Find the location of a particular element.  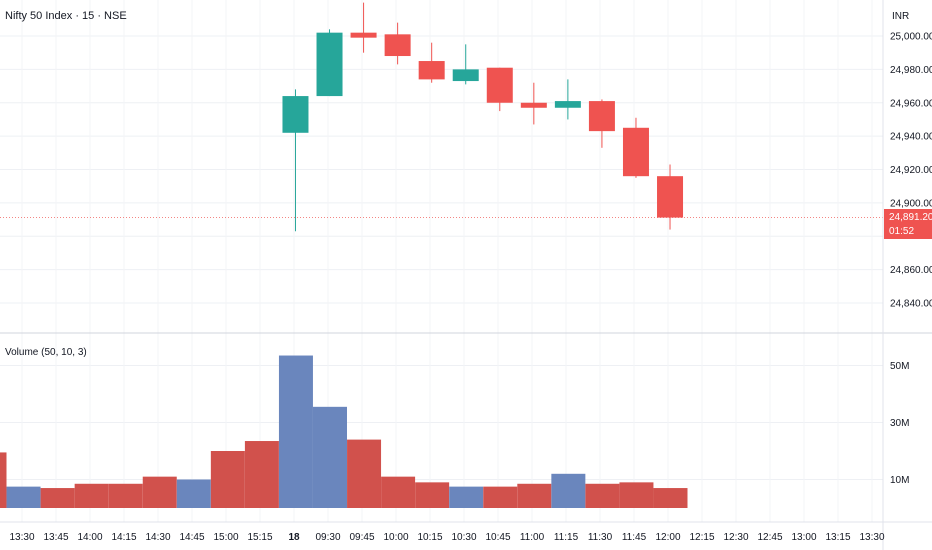

time-axis-label: 13:00 is located at coordinates (803, 537).